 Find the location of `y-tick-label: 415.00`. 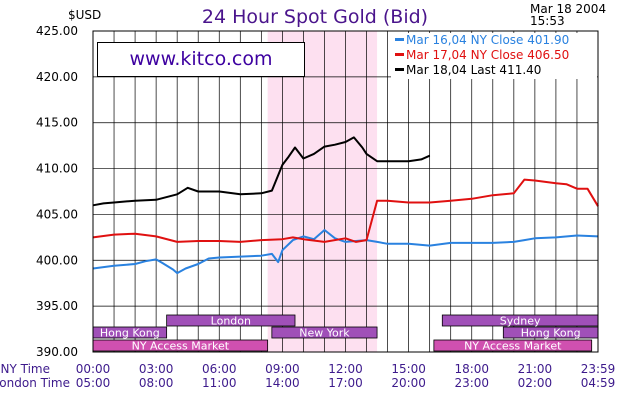

y-tick-label: 415.00 is located at coordinates (57, 123).